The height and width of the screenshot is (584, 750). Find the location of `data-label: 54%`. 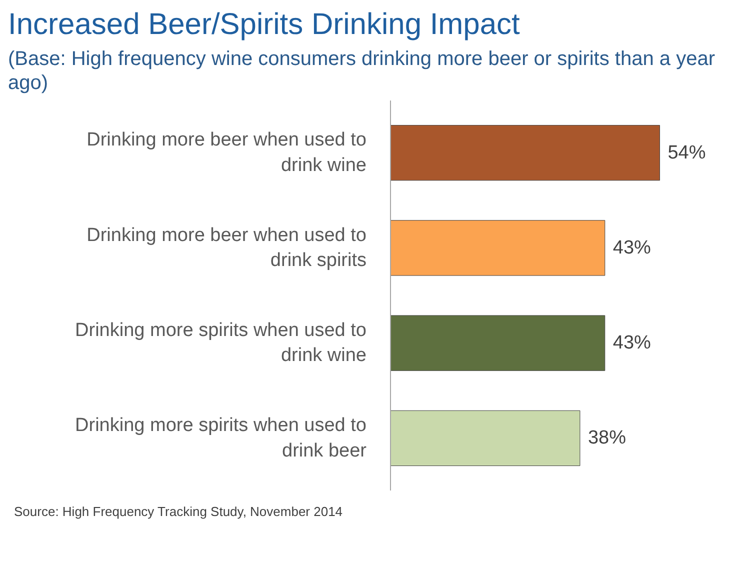

data-label: 54% is located at coordinates (687, 153).